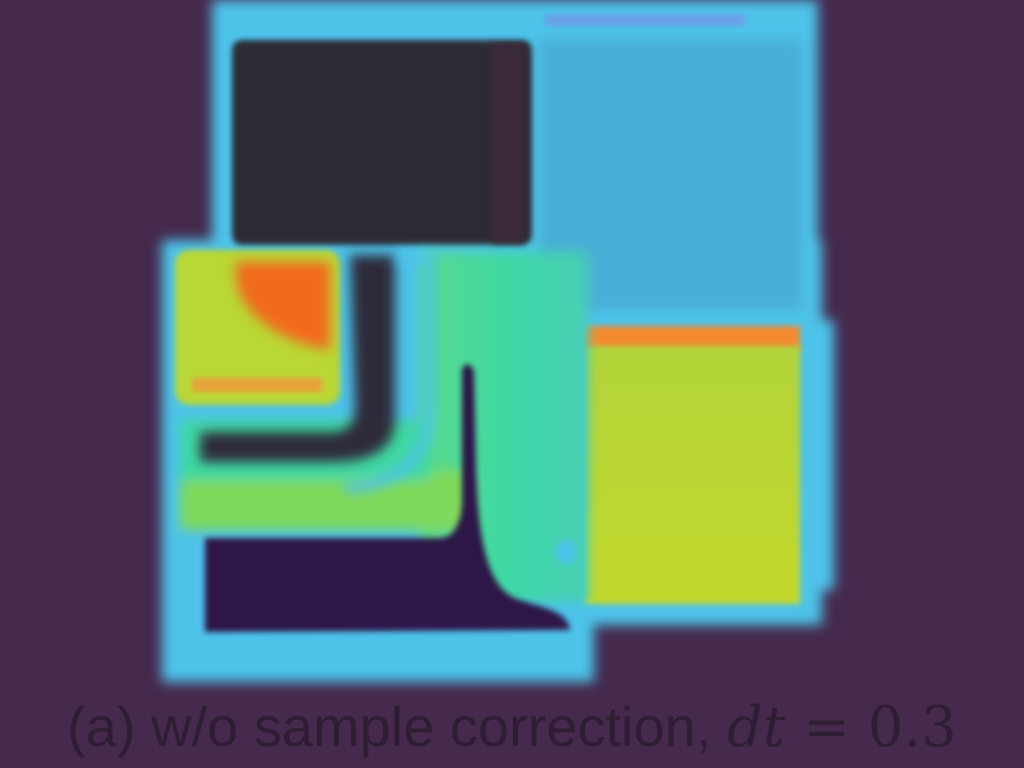 The width and height of the screenshot is (1024, 768). I want to click on cyan-curve-outline, so click(389, 373).